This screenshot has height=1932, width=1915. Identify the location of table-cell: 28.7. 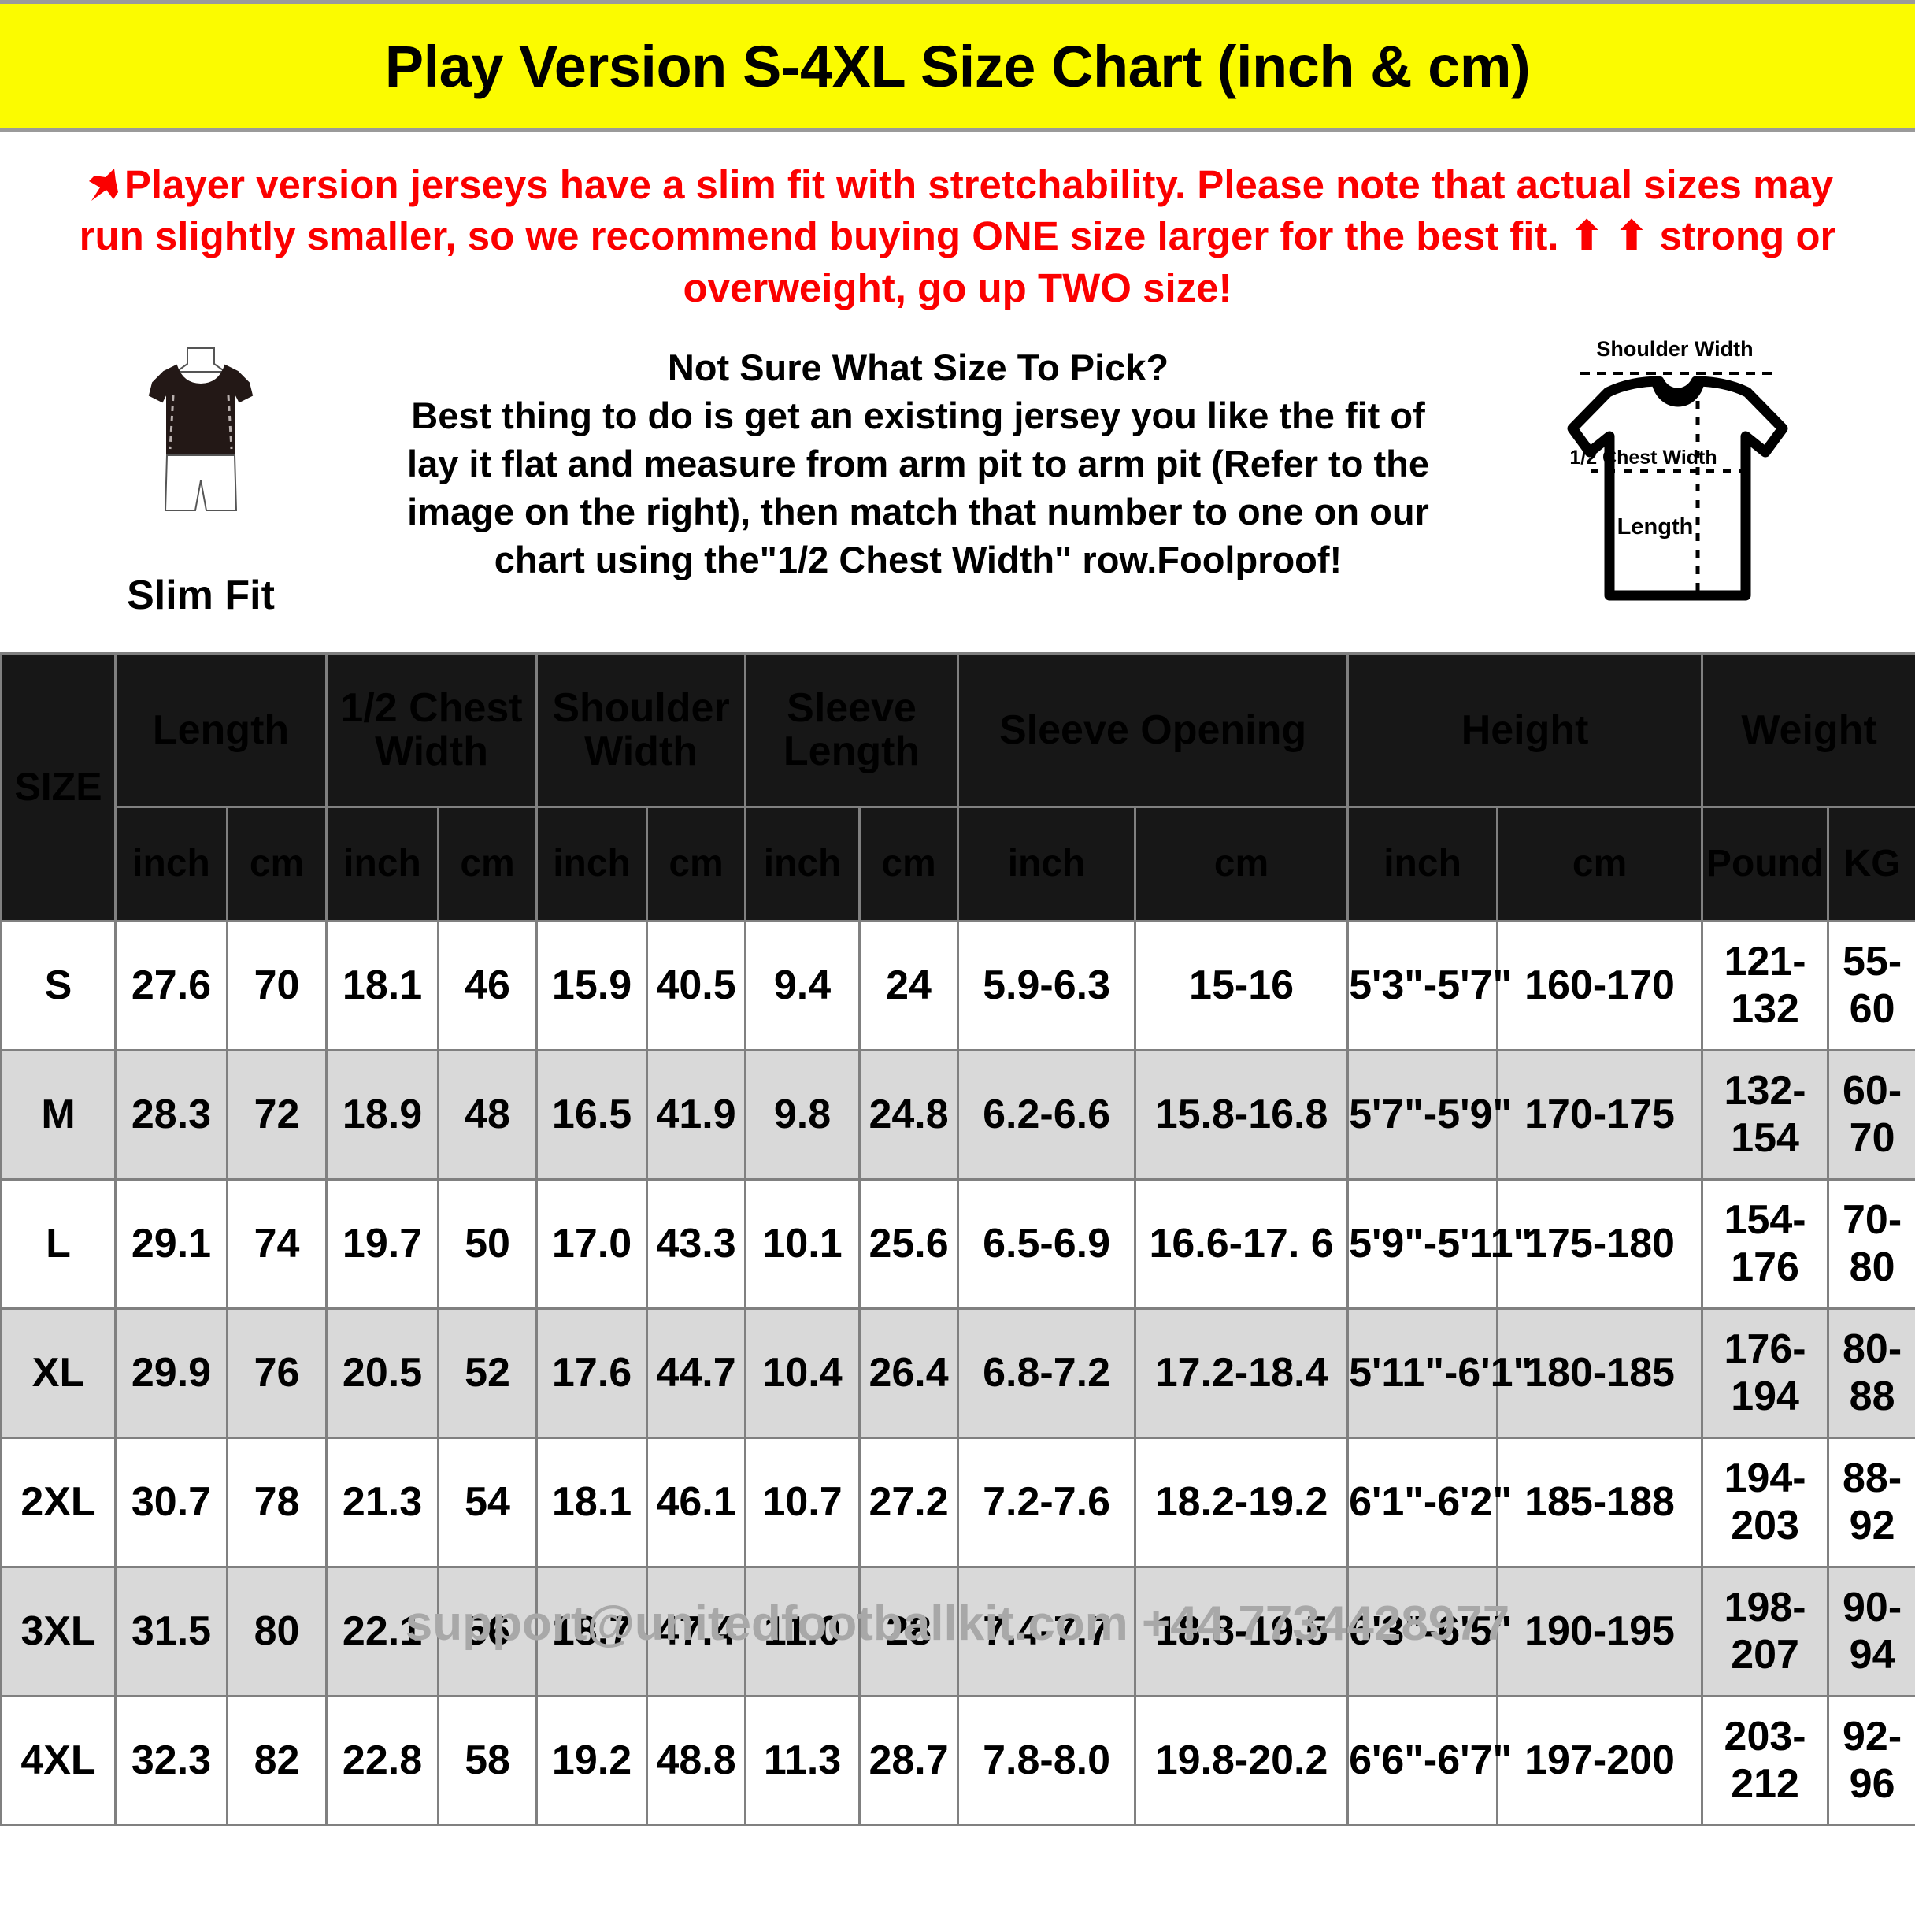
(909, 1760).